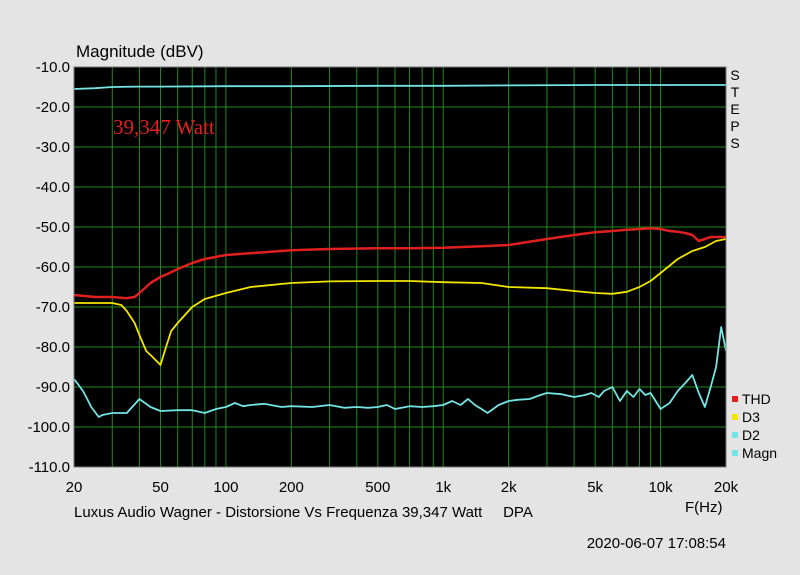 The height and width of the screenshot is (575, 800). Describe the element at coordinates (160, 487) in the screenshot. I see `x-tick-label: 50` at that location.